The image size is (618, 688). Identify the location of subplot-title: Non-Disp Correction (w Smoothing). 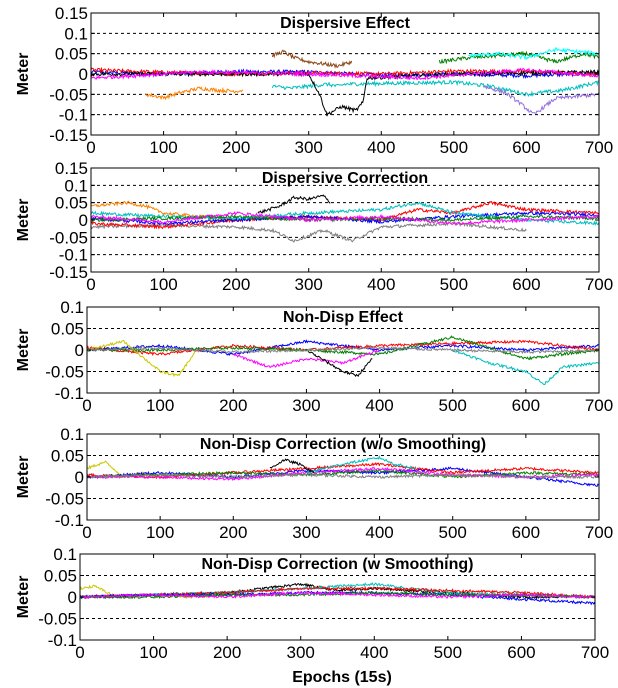
(338, 564).